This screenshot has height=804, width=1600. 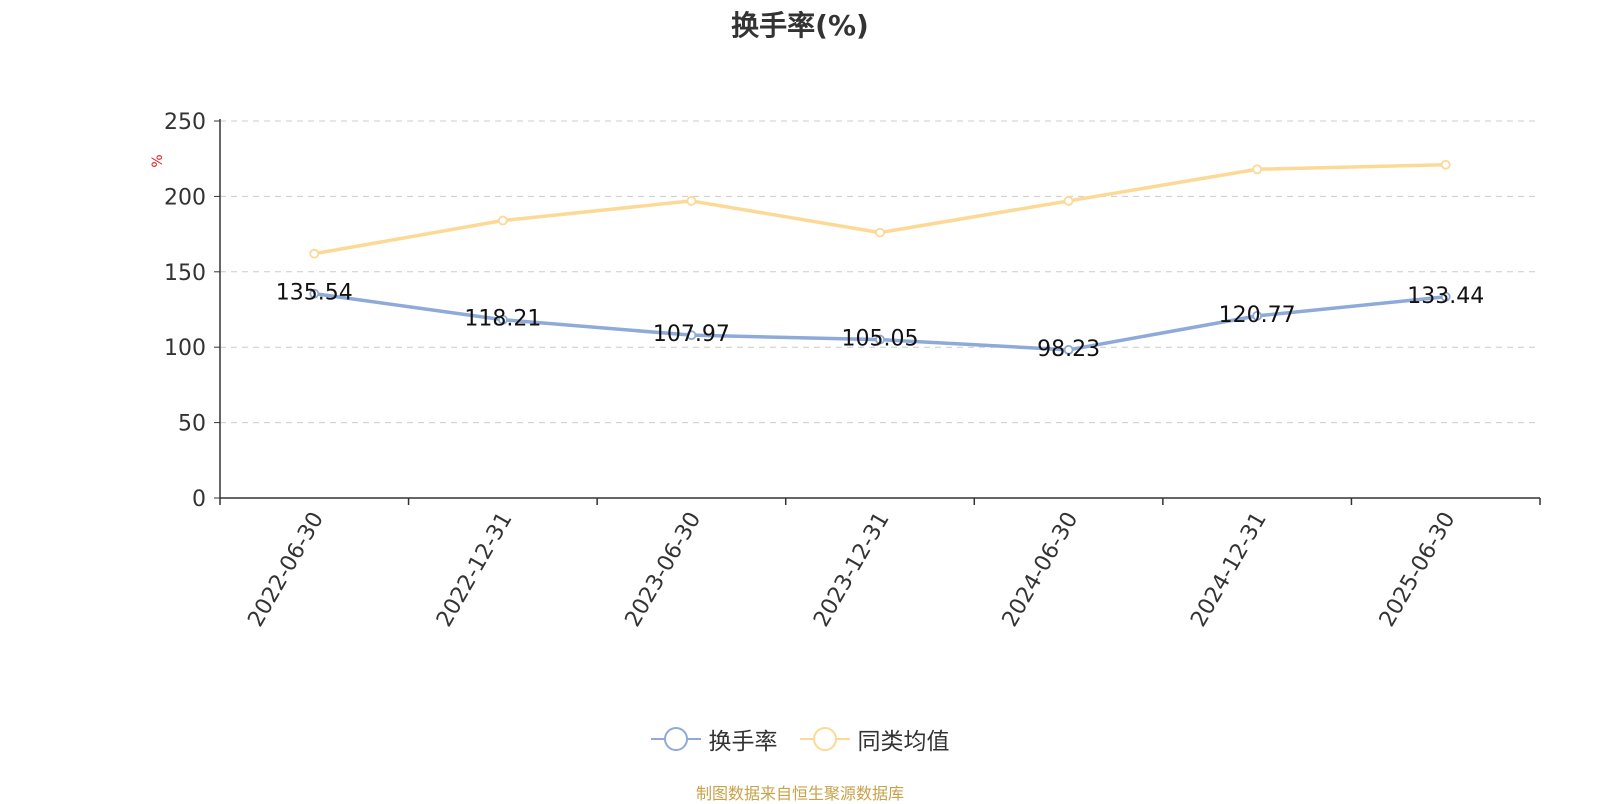 I want to click on y-tick-label: 100, so click(x=185, y=348).